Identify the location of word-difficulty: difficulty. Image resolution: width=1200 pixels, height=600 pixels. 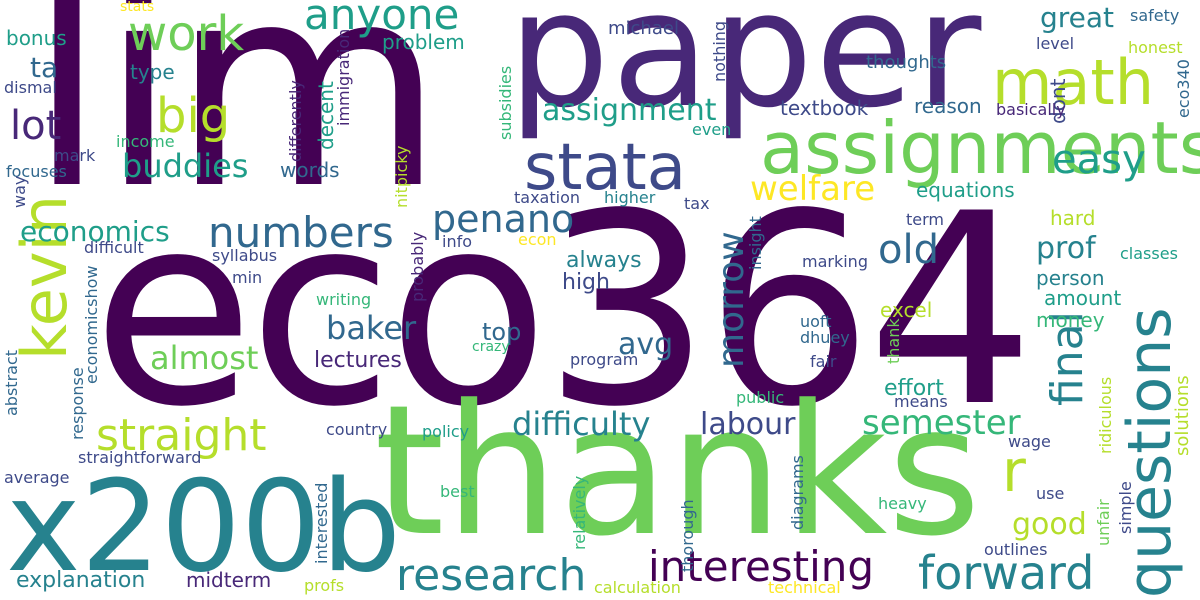
(581, 424).